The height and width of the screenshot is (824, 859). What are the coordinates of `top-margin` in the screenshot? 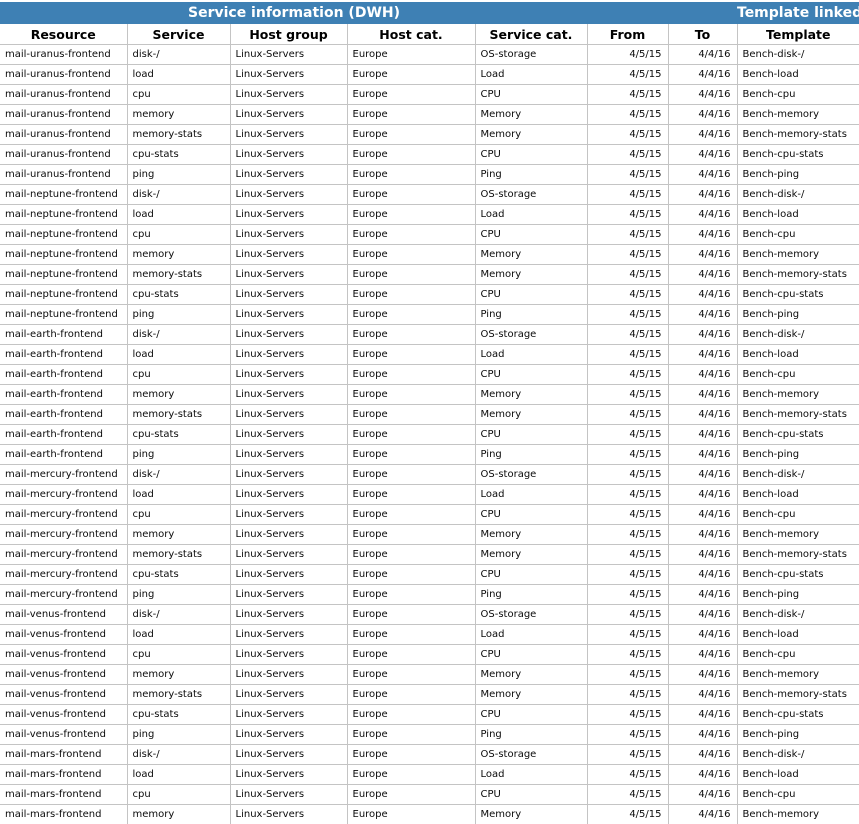 It's located at (429, 1).